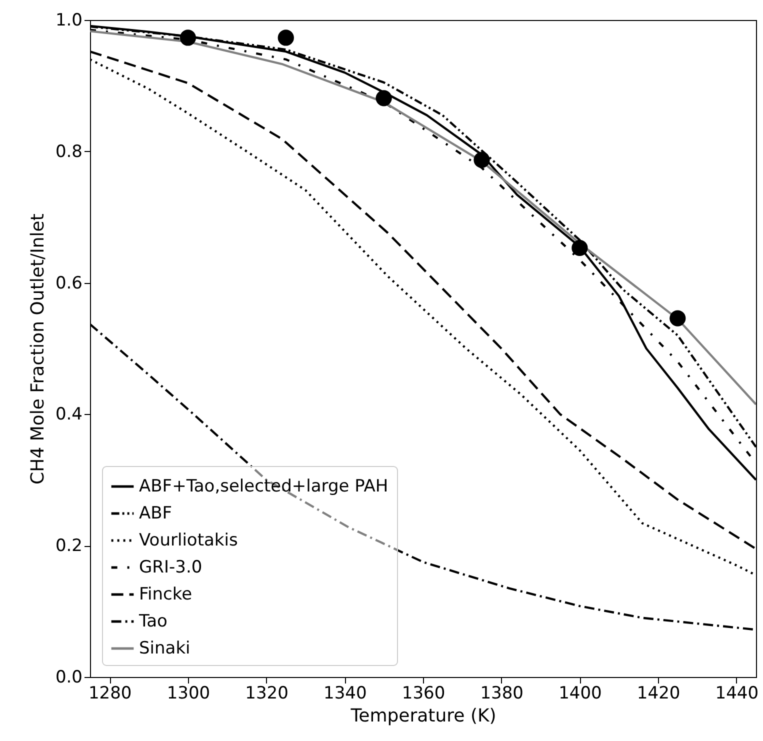  Describe the element at coordinates (502, 694) in the screenshot. I see `x-tick-label: 1380` at that location.